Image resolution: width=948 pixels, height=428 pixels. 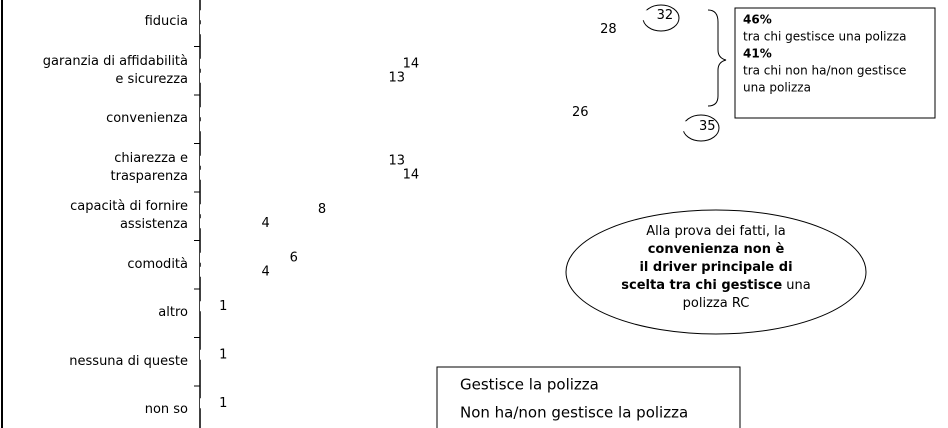 I want to click on category-label: nessuna di queste, so click(x=128, y=361).